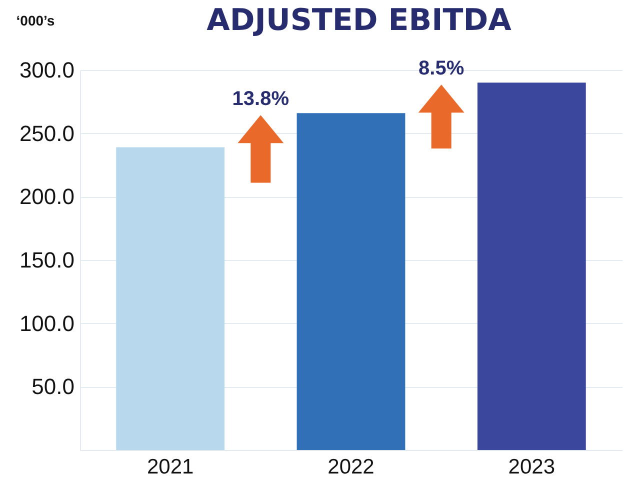 Image resolution: width=625 pixels, height=479 pixels. I want to click on annotation: 13.8%, so click(261, 99).